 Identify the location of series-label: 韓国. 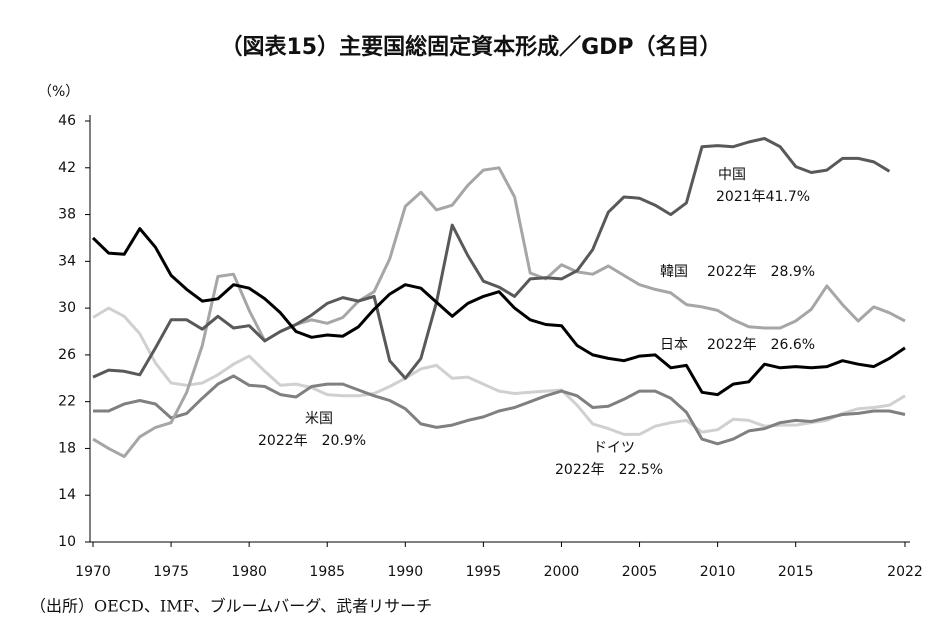
(674, 272).